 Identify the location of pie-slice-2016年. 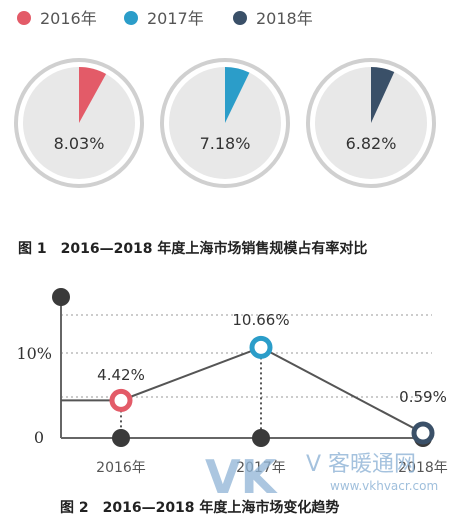
(93, 95).